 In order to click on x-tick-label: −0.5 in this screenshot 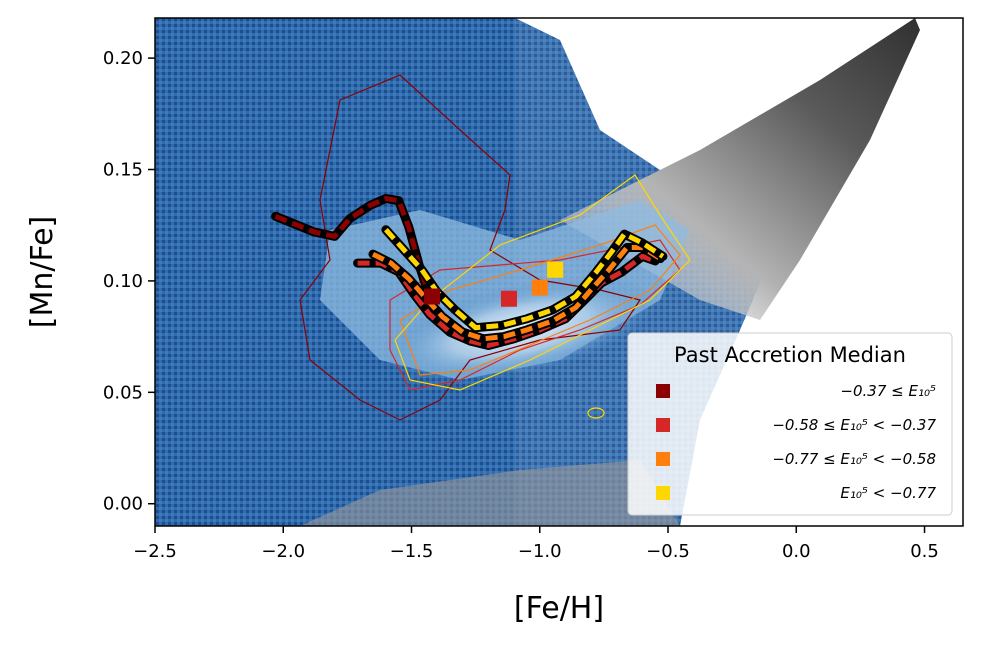, I will do `click(668, 551)`.